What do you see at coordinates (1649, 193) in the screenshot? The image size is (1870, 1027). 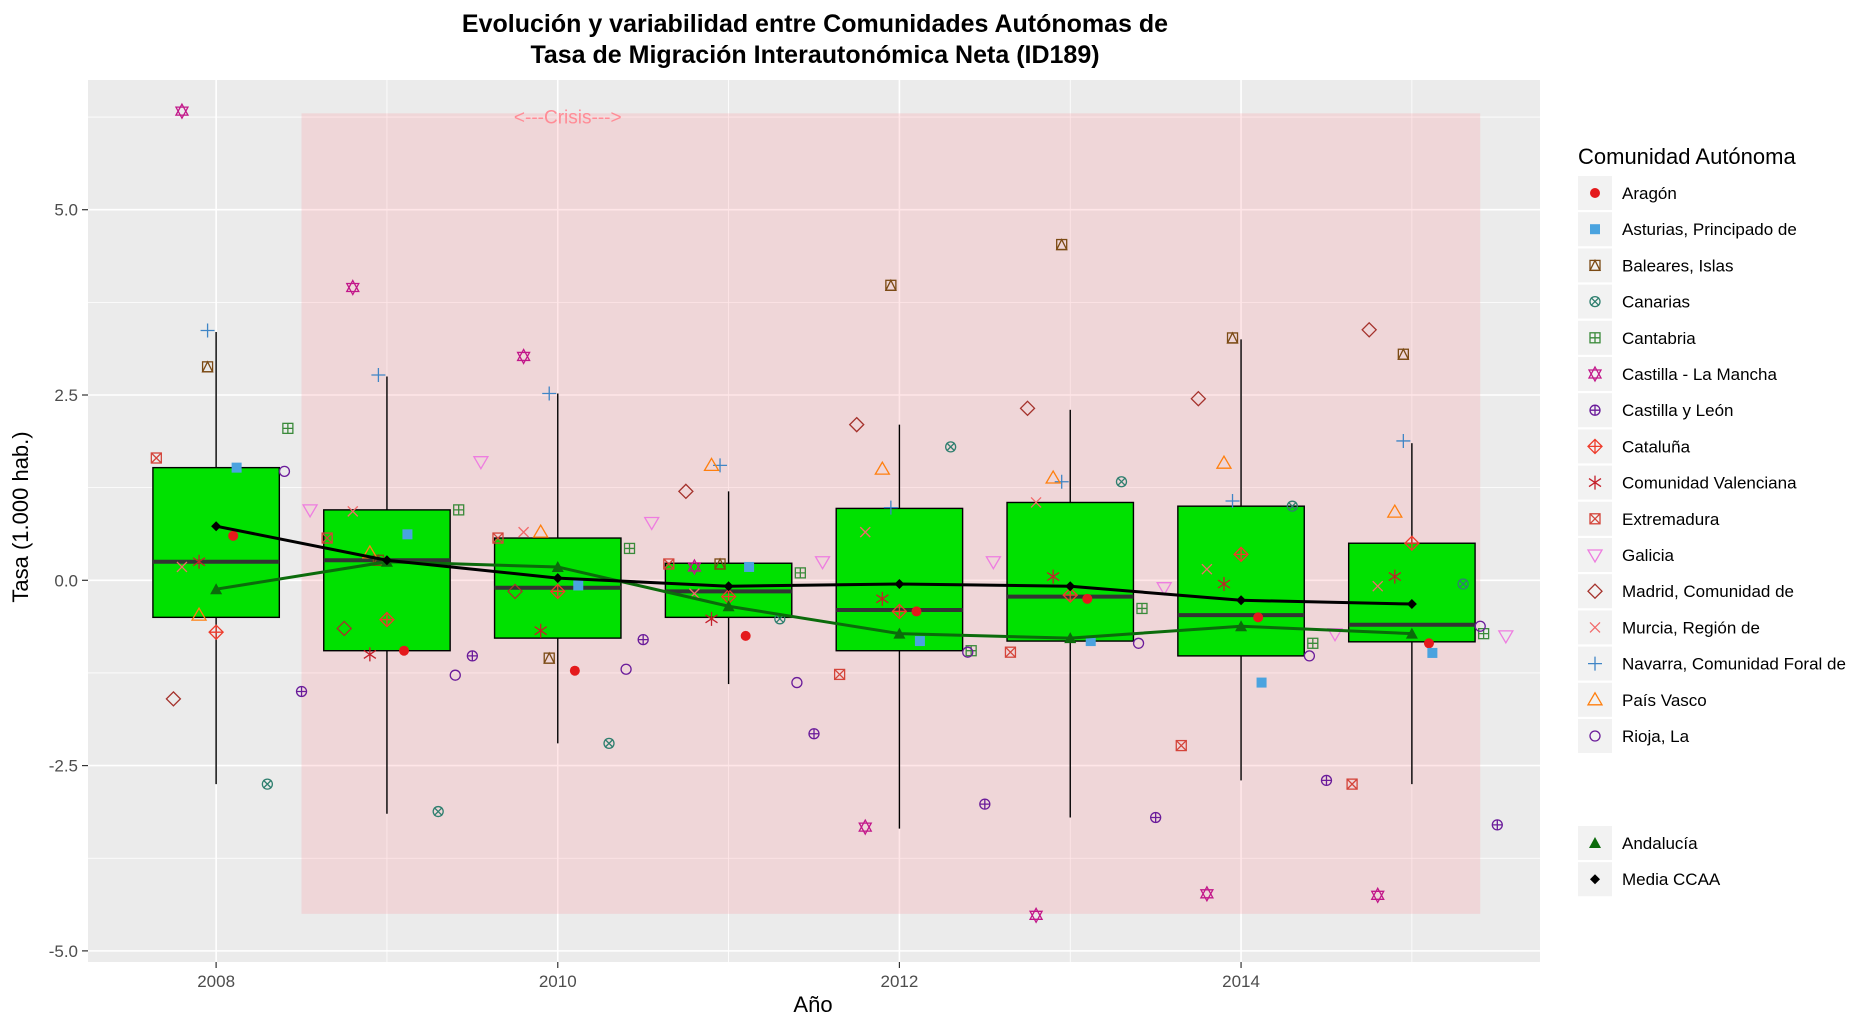 I see `legend-label: Aragón` at bounding box center [1649, 193].